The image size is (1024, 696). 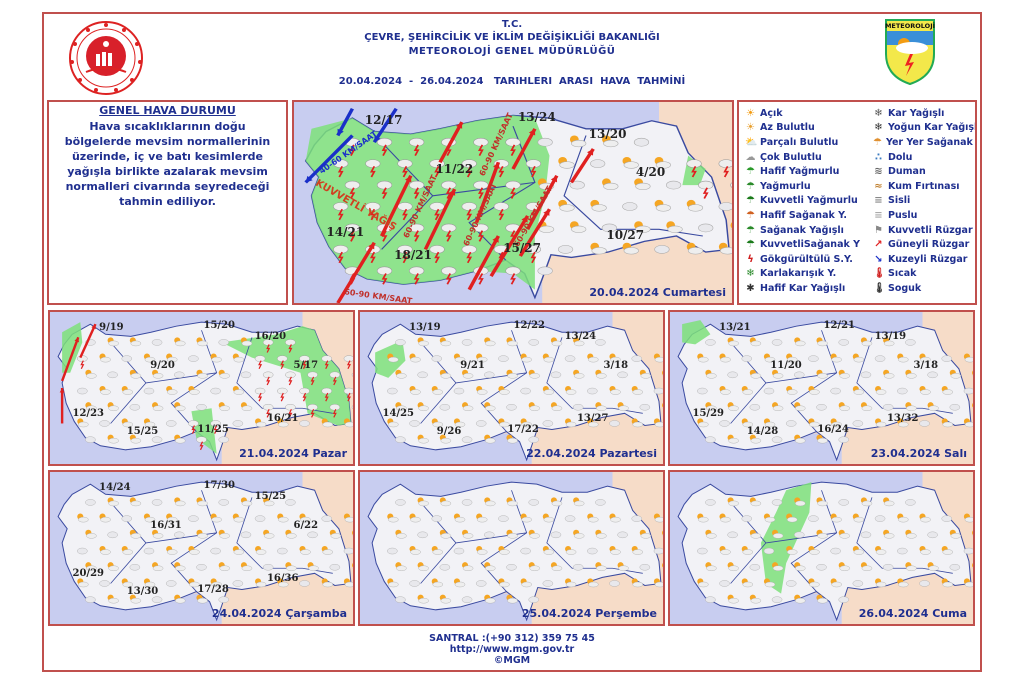 What do you see at coordinates (924, 230) in the screenshot?
I see `legend-item: ⚑ Kuvvetli Rüzgar` at bounding box center [924, 230].